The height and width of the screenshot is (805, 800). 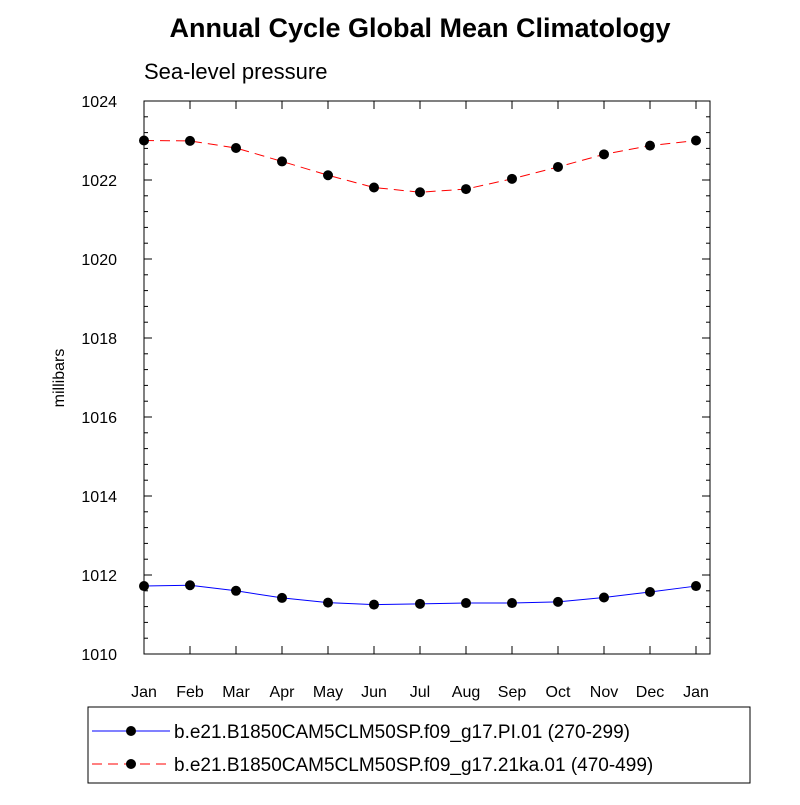 What do you see at coordinates (236, 692) in the screenshot?
I see `x-tick-label: Mar` at bounding box center [236, 692].